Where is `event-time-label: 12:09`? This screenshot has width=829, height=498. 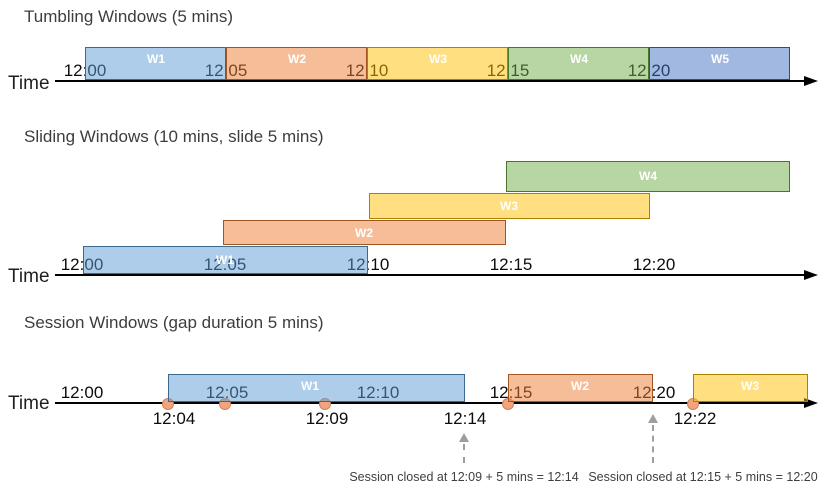 event-time-label: 12:09 is located at coordinates (327, 418).